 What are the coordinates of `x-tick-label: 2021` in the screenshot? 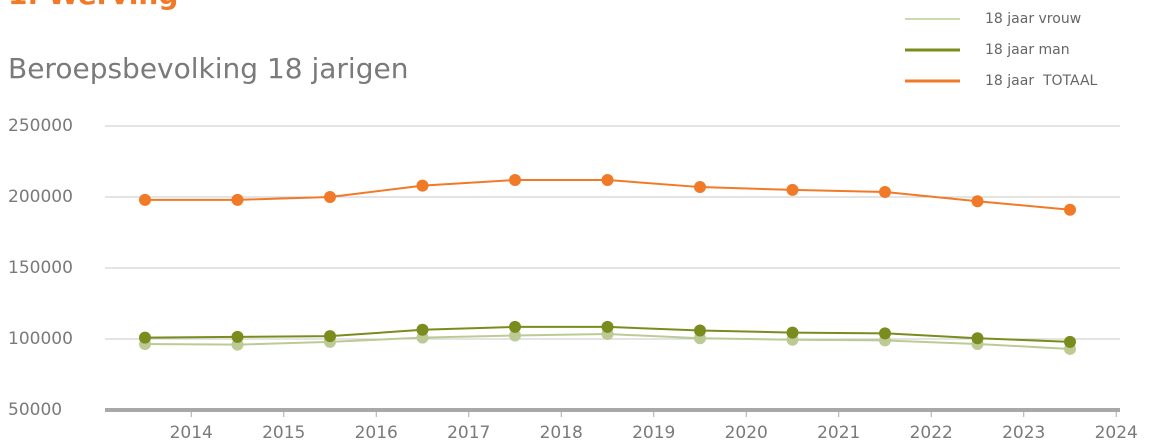 It's located at (838, 433).